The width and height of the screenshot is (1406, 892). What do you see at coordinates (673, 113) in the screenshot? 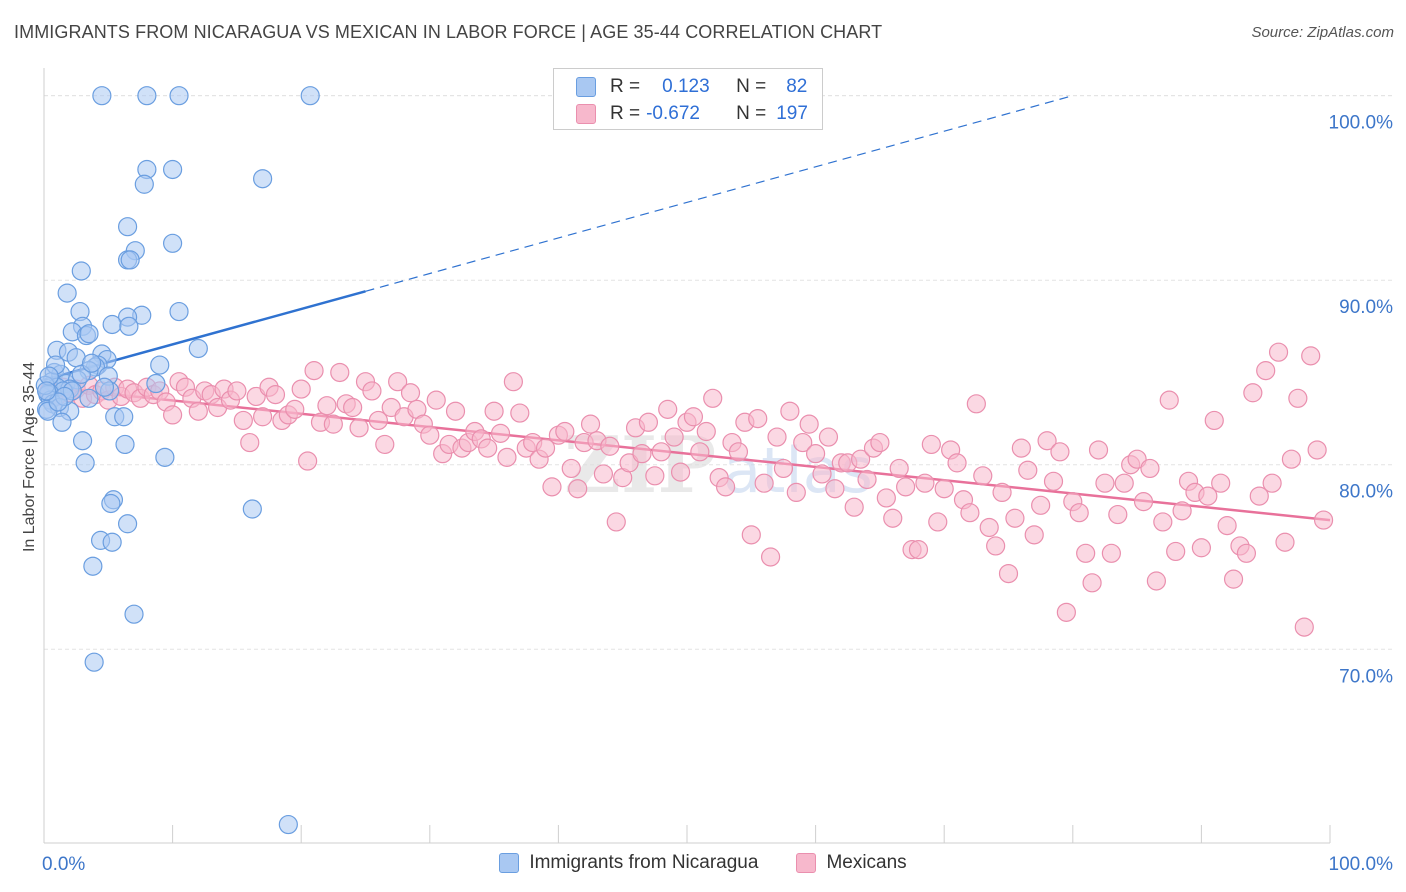
I see `r-value: -0.672` at bounding box center [673, 113].